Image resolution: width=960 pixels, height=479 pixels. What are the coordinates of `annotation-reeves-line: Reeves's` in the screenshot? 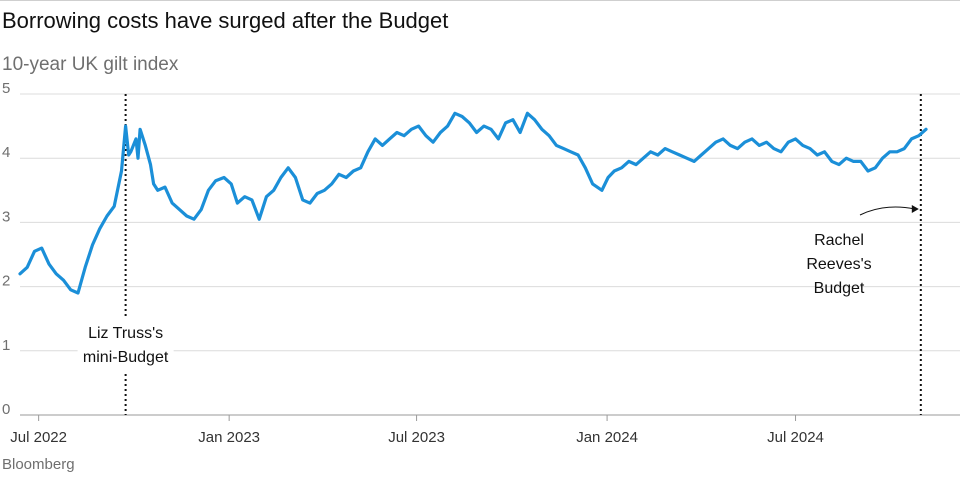 It's located at (838, 264).